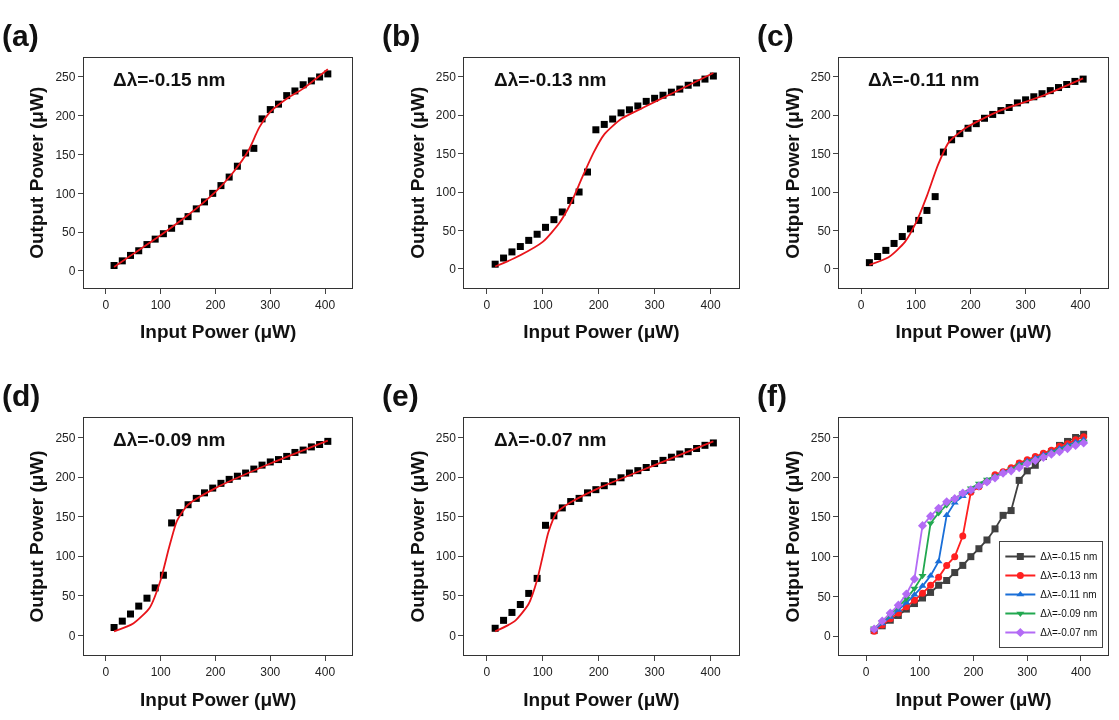  What do you see at coordinates (772, 395) in the screenshot?
I see `chart-title: (f)` at bounding box center [772, 395].